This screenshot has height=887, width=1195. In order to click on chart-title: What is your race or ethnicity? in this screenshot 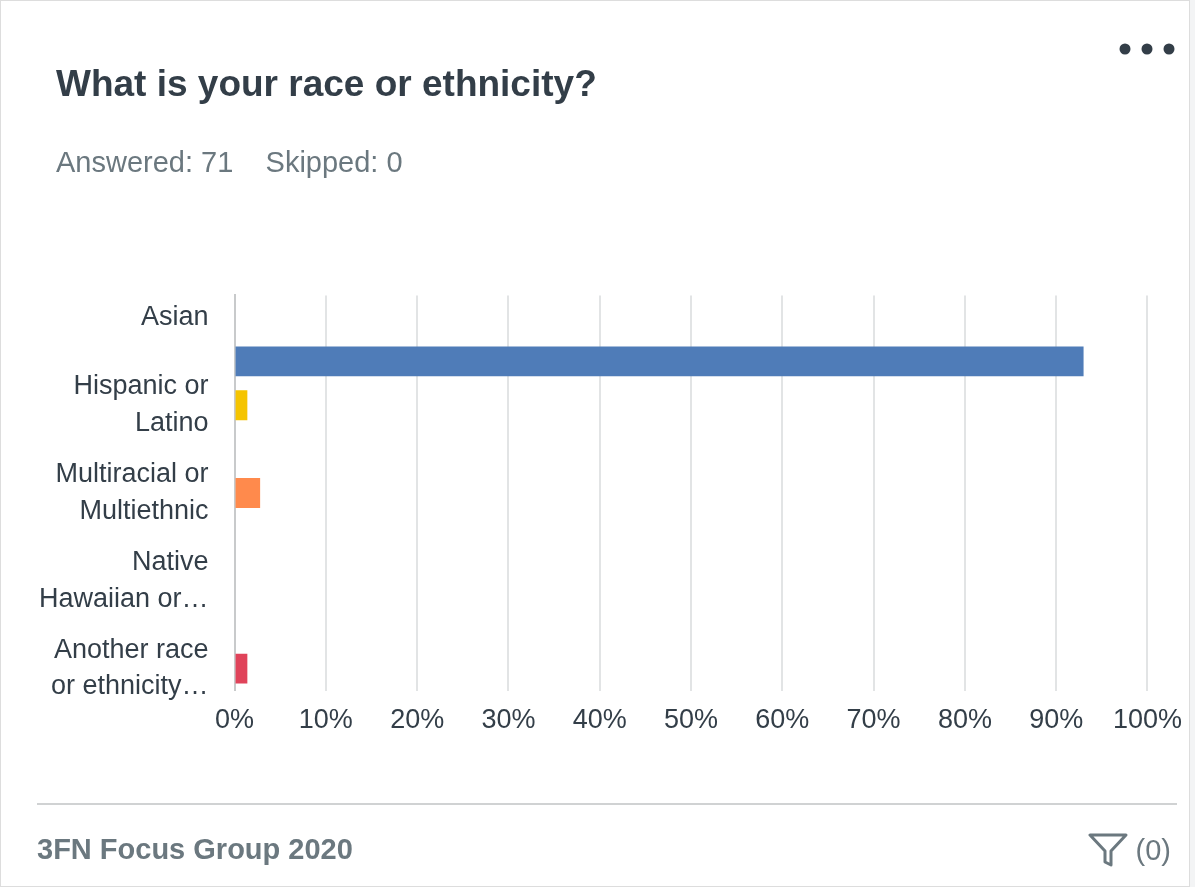, I will do `click(326, 84)`.